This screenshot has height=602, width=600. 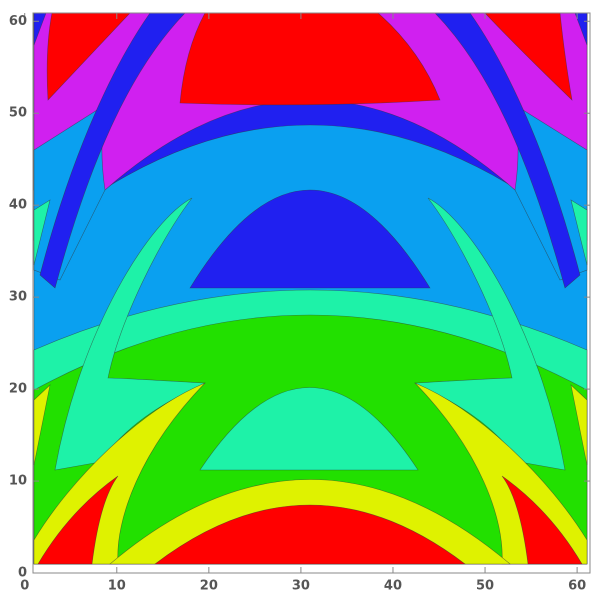 I want to click on y-tick-label: 40, so click(x=18, y=205).